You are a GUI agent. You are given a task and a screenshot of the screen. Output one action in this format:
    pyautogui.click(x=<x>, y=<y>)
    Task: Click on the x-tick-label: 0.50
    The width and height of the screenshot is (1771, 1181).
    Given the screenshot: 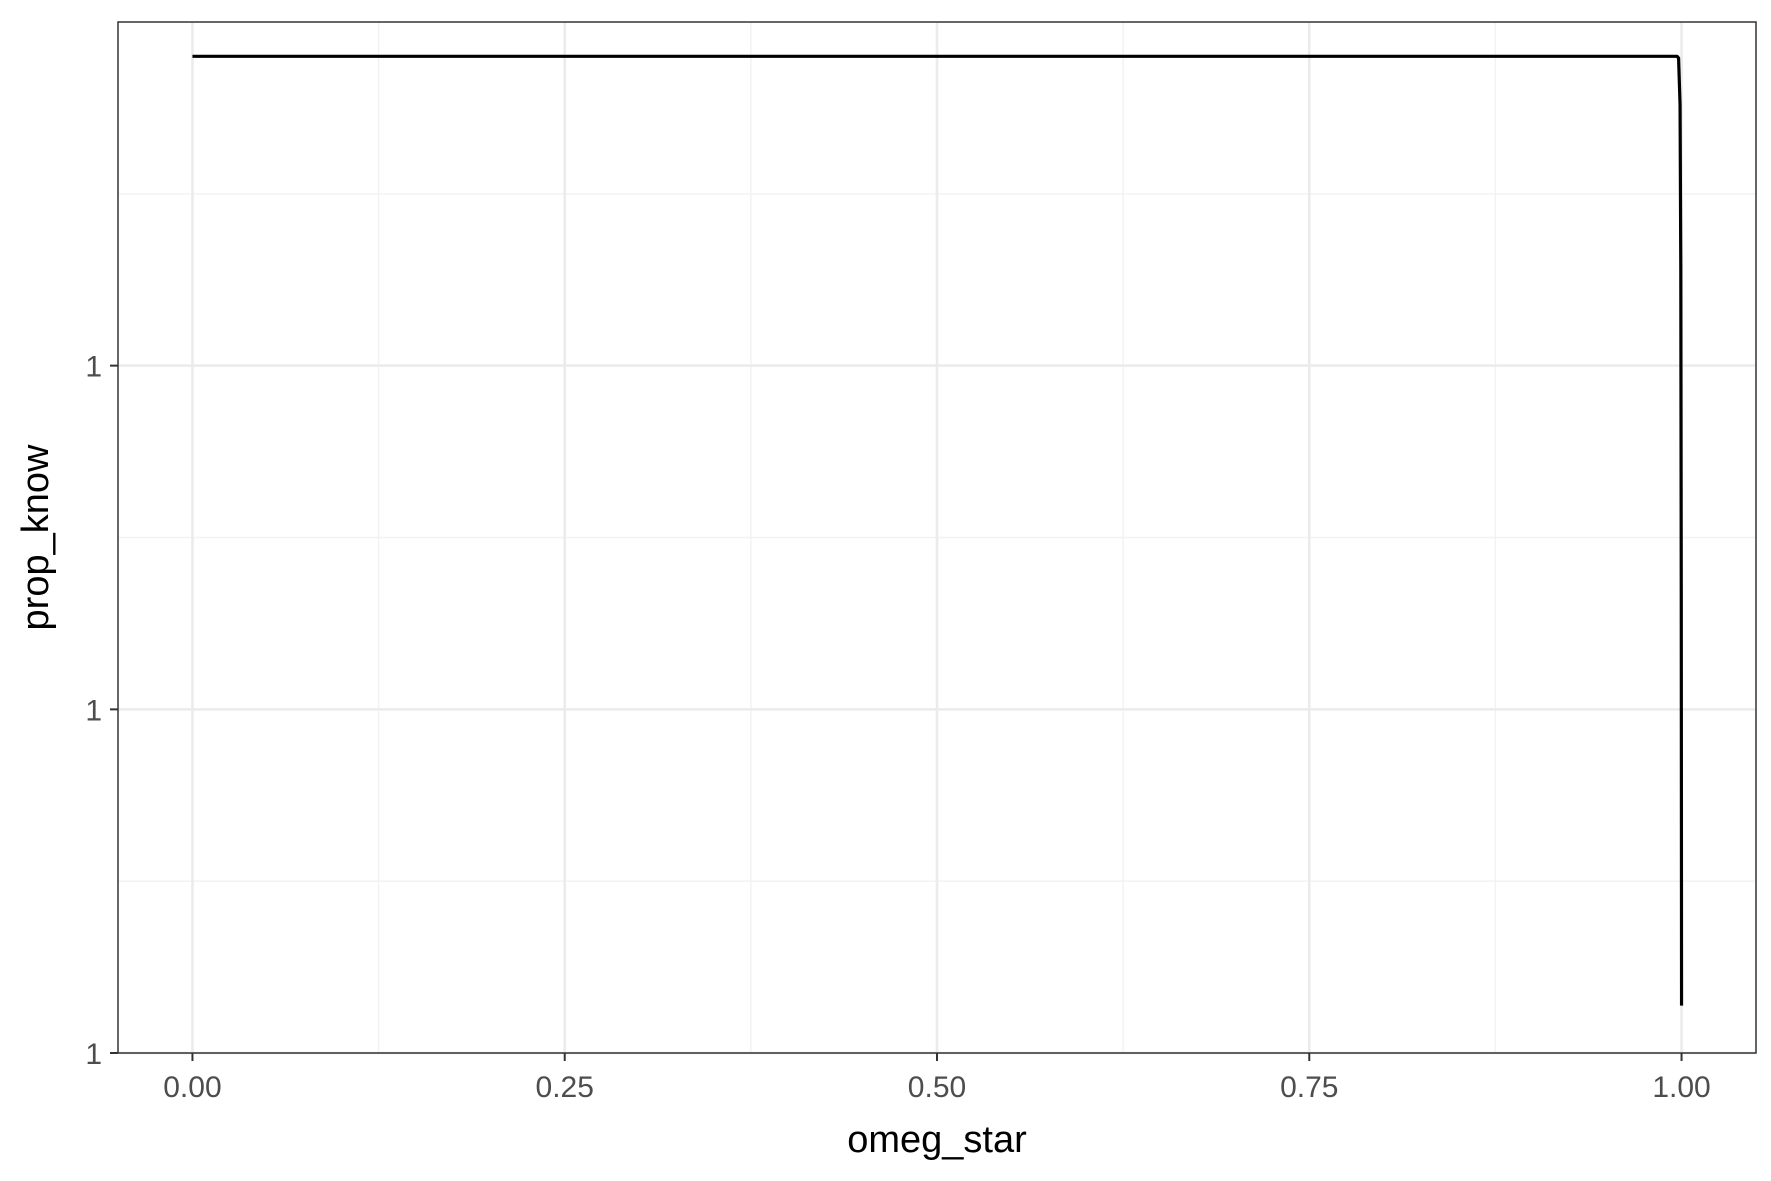 What is the action you would take?
    pyautogui.click(x=937, y=1087)
    